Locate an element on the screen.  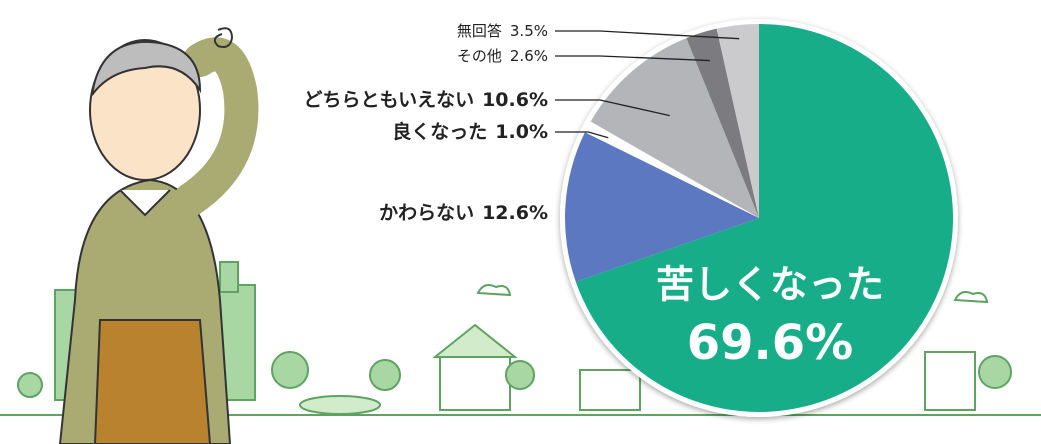
main-label-value: 69.6% is located at coordinates (770, 343).